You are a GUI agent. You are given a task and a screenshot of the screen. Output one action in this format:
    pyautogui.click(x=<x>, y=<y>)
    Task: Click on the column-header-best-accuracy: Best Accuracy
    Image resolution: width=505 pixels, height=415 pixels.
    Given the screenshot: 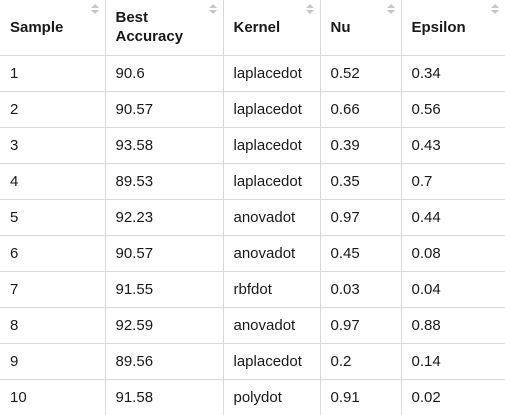 What is the action you would take?
    pyautogui.click(x=164, y=28)
    